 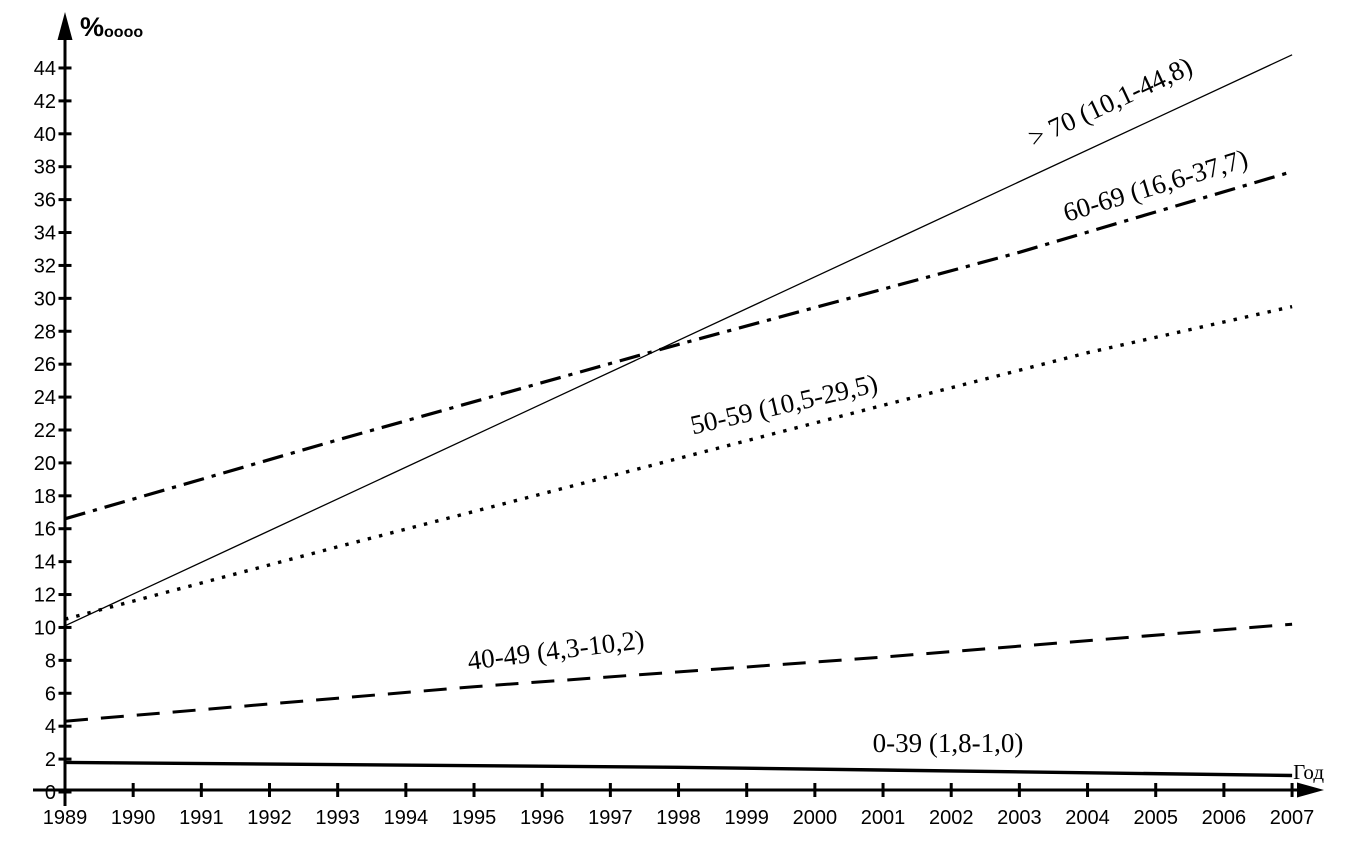 I want to click on series-label-age-over-70: > 70 (10,1-44,8), so click(x=1110, y=102).